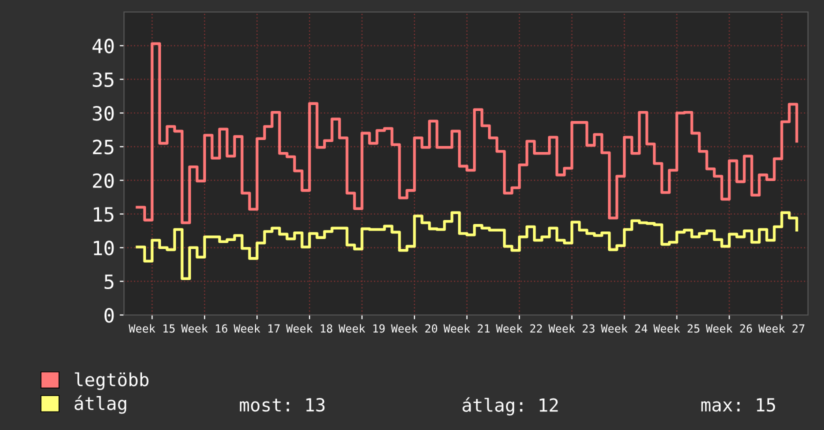 The width and height of the screenshot is (824, 430). I want to click on y-tick-label: 40, so click(103, 46).